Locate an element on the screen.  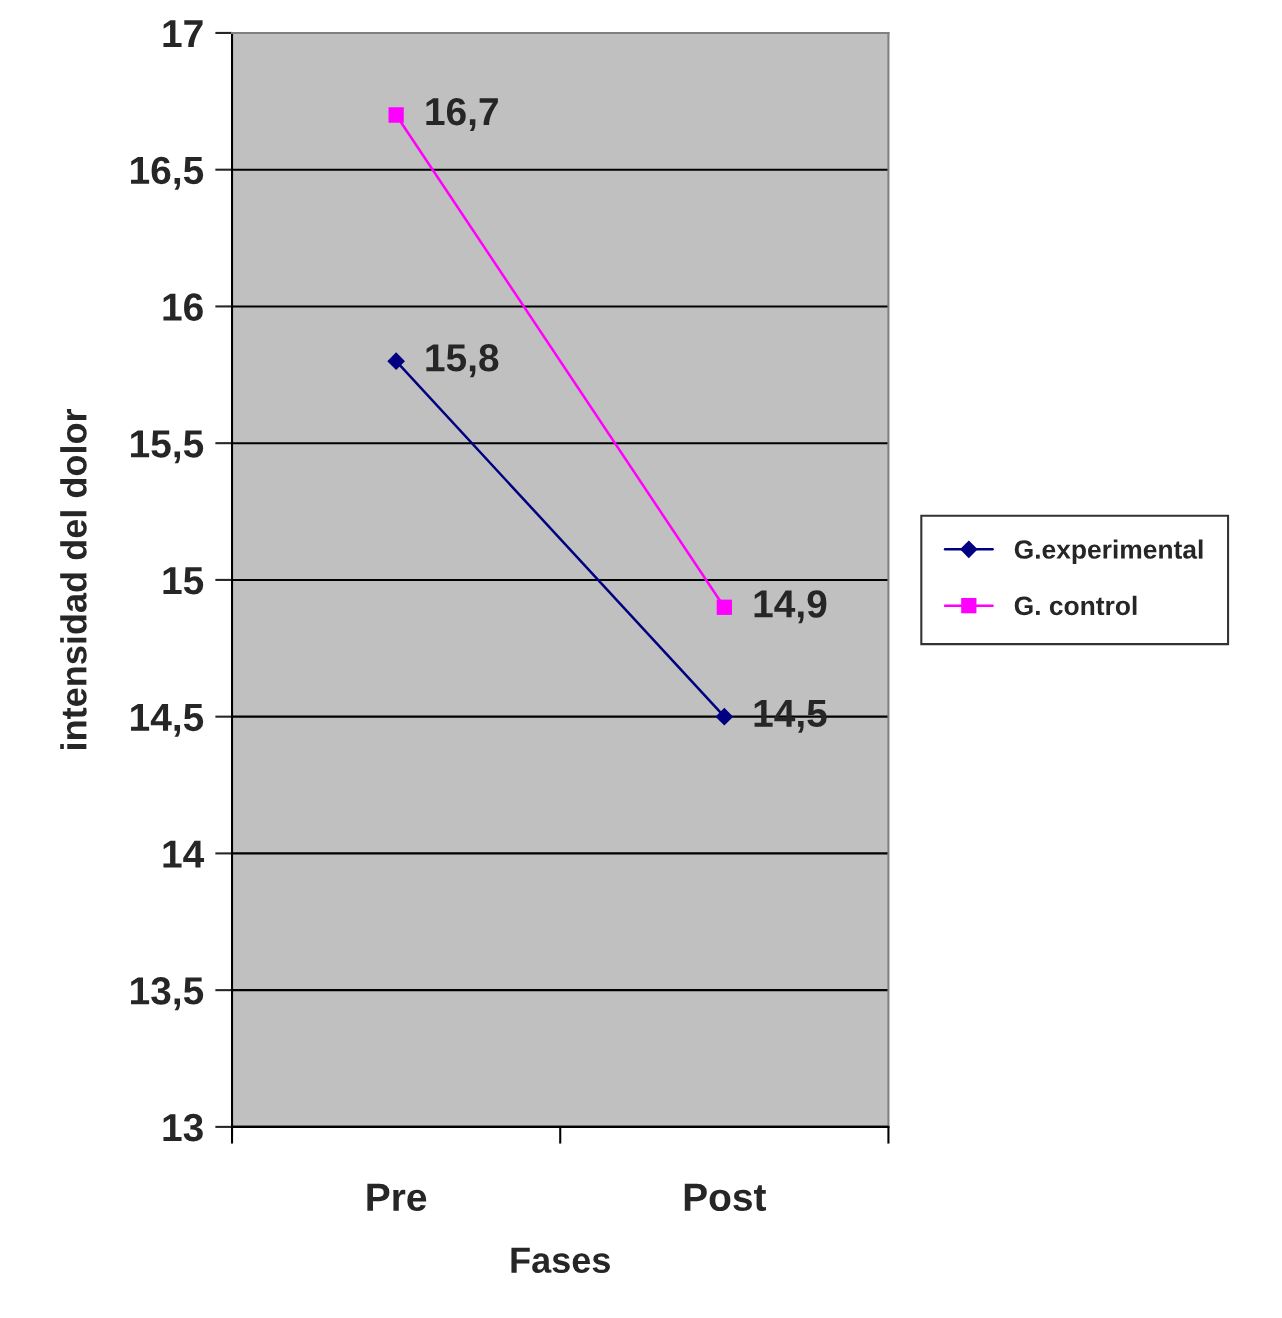
x-tick-label: Post is located at coordinates (725, 1197).